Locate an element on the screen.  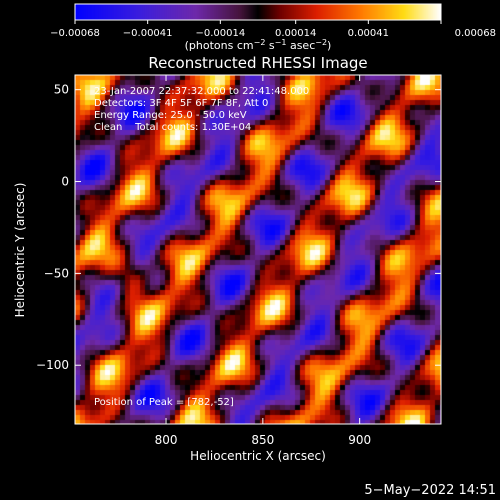
colorbar-tick-label: −0.00068 is located at coordinates (75, 33).